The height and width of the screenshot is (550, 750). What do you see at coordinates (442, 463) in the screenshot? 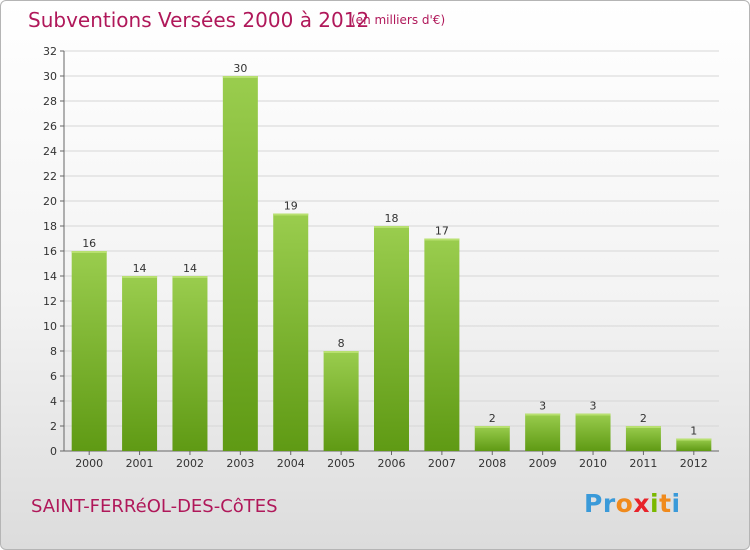
I see `x-tick-label: 2007` at bounding box center [442, 463].